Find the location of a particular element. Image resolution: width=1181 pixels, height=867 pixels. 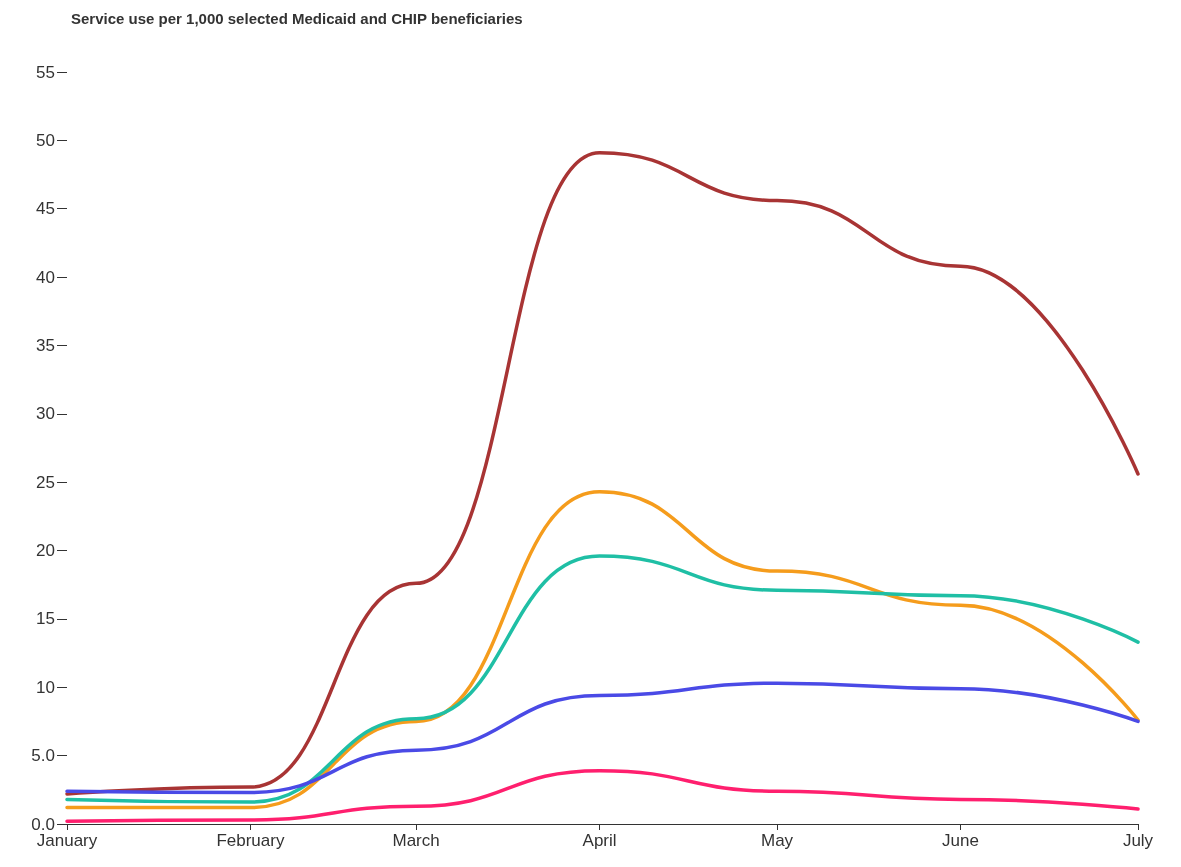

y-tick-label: 35 is located at coordinates (45, 345).